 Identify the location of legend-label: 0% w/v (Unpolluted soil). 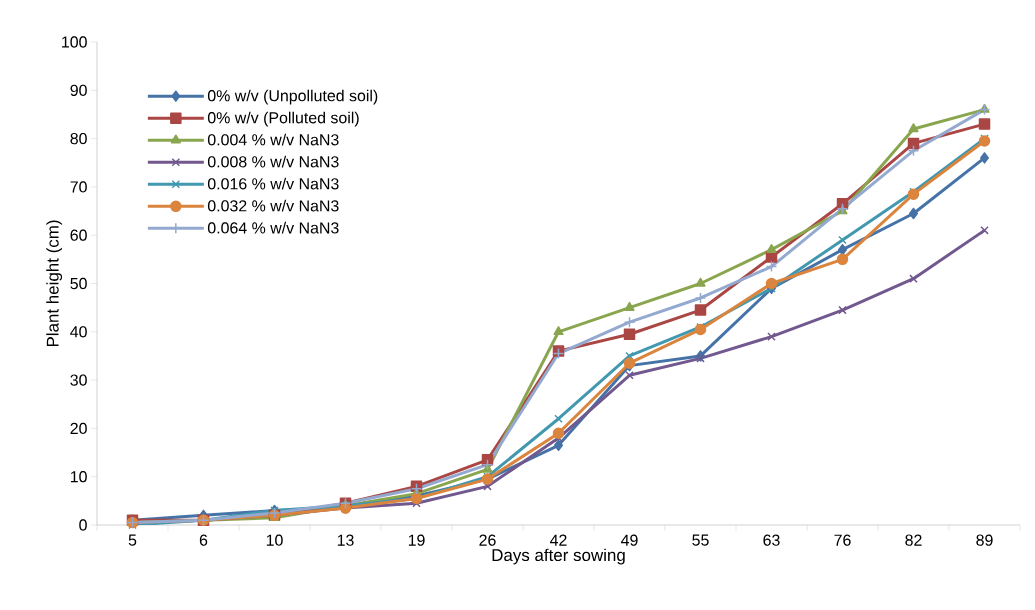
(292, 97).